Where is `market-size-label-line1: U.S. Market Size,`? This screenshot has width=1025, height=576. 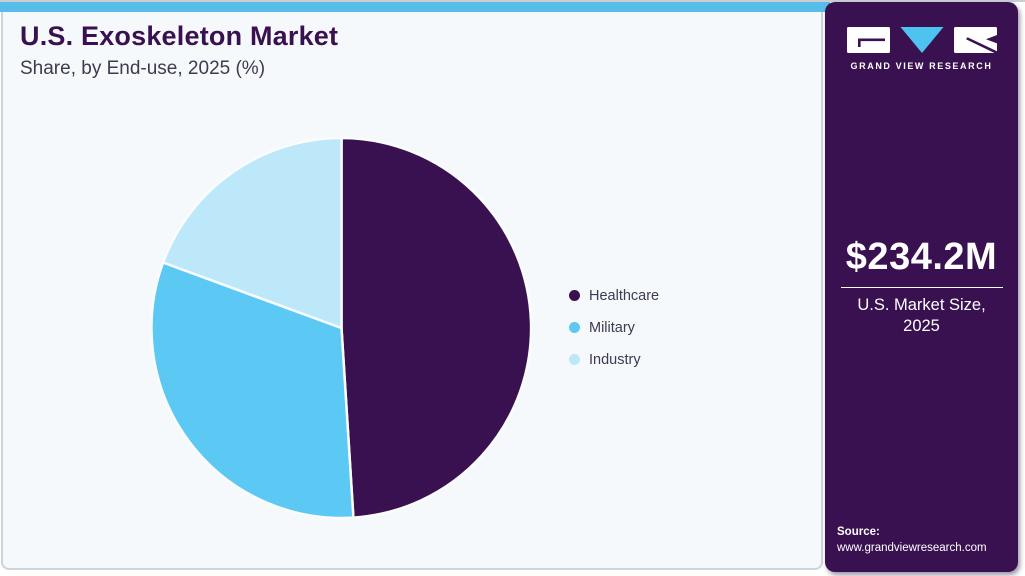 market-size-label-line1: U.S. Market Size, is located at coordinates (921, 305).